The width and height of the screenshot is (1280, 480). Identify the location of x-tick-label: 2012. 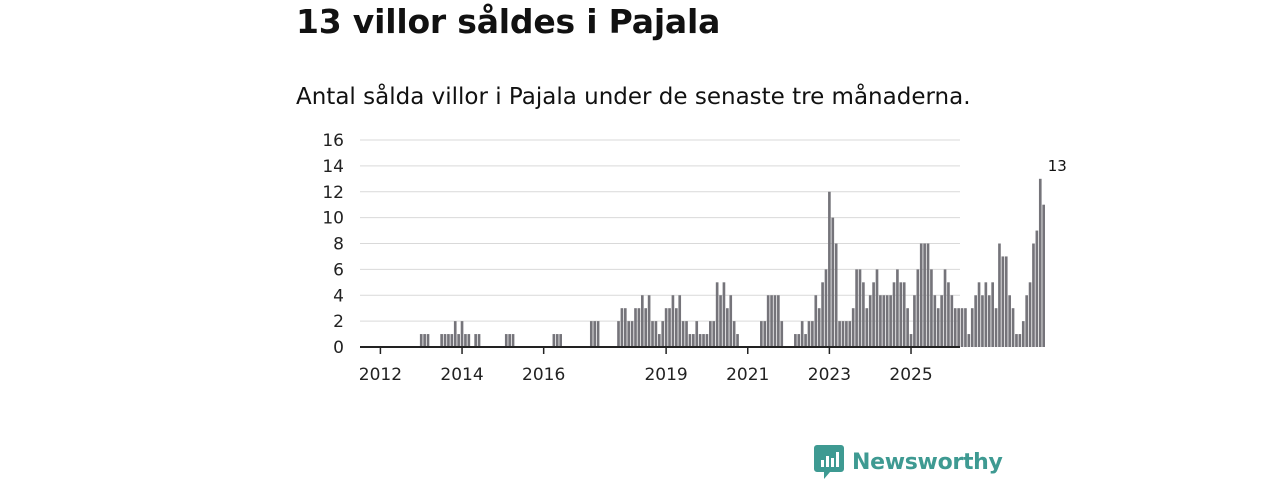
(380, 375).